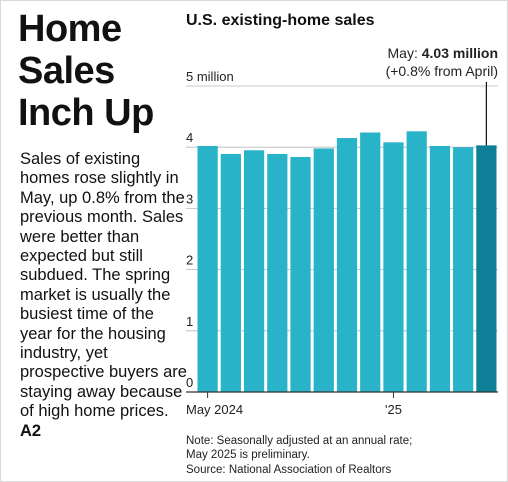 This screenshot has height=482, width=508. I want to click on highlighted-bar, so click(486, 268).